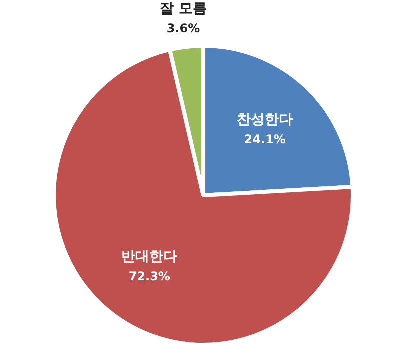 The height and width of the screenshot is (355, 407). What do you see at coordinates (265, 139) in the screenshot?
I see `data-label: 24.1%` at bounding box center [265, 139].